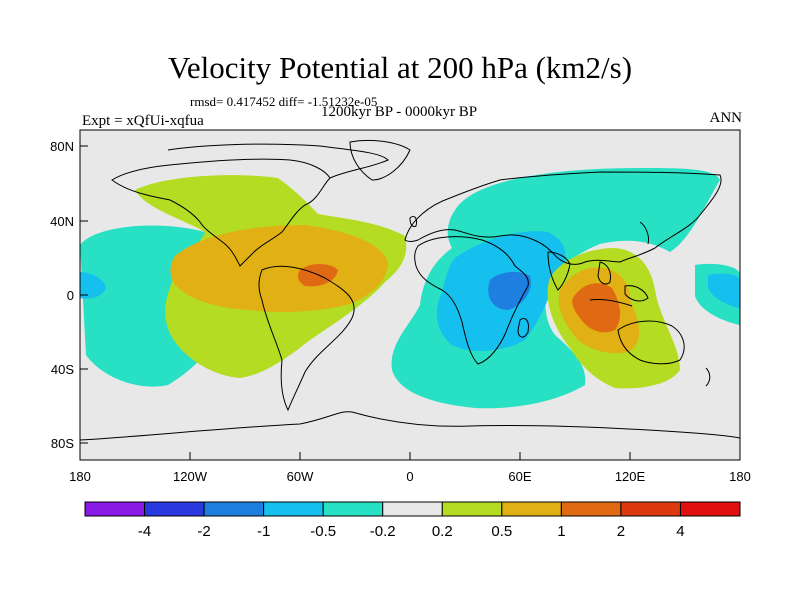 The width and height of the screenshot is (800, 600). Describe the element at coordinates (519, 476) in the screenshot. I see `lon-label-60e: 60E` at that location.